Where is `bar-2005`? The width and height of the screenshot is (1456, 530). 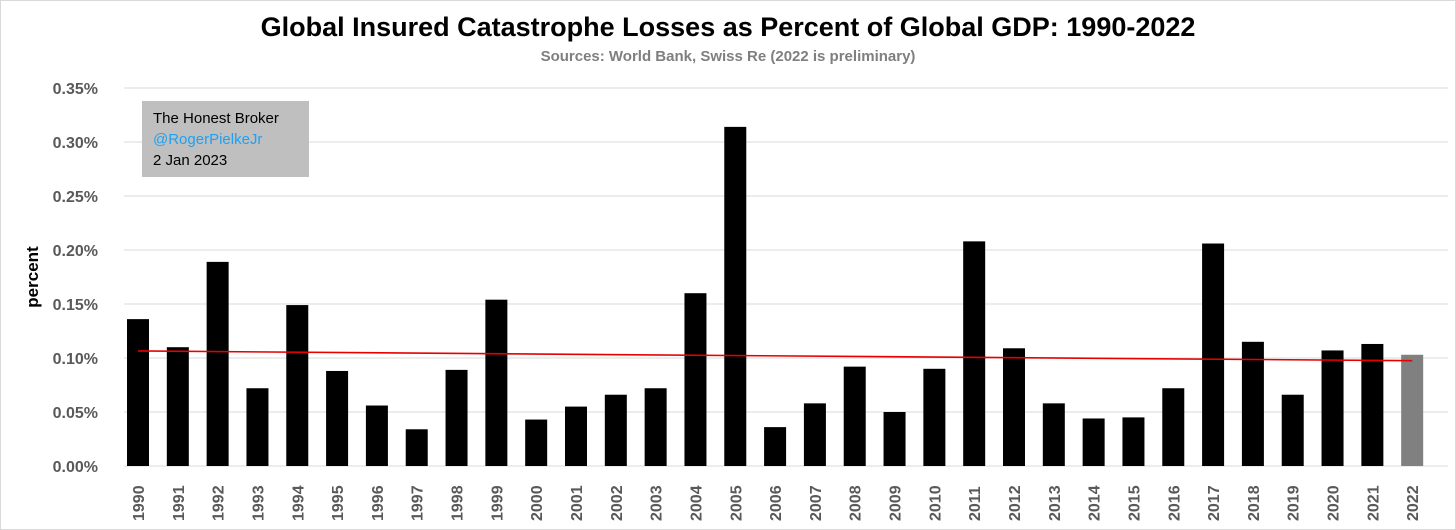 bar-2005 is located at coordinates (735, 296).